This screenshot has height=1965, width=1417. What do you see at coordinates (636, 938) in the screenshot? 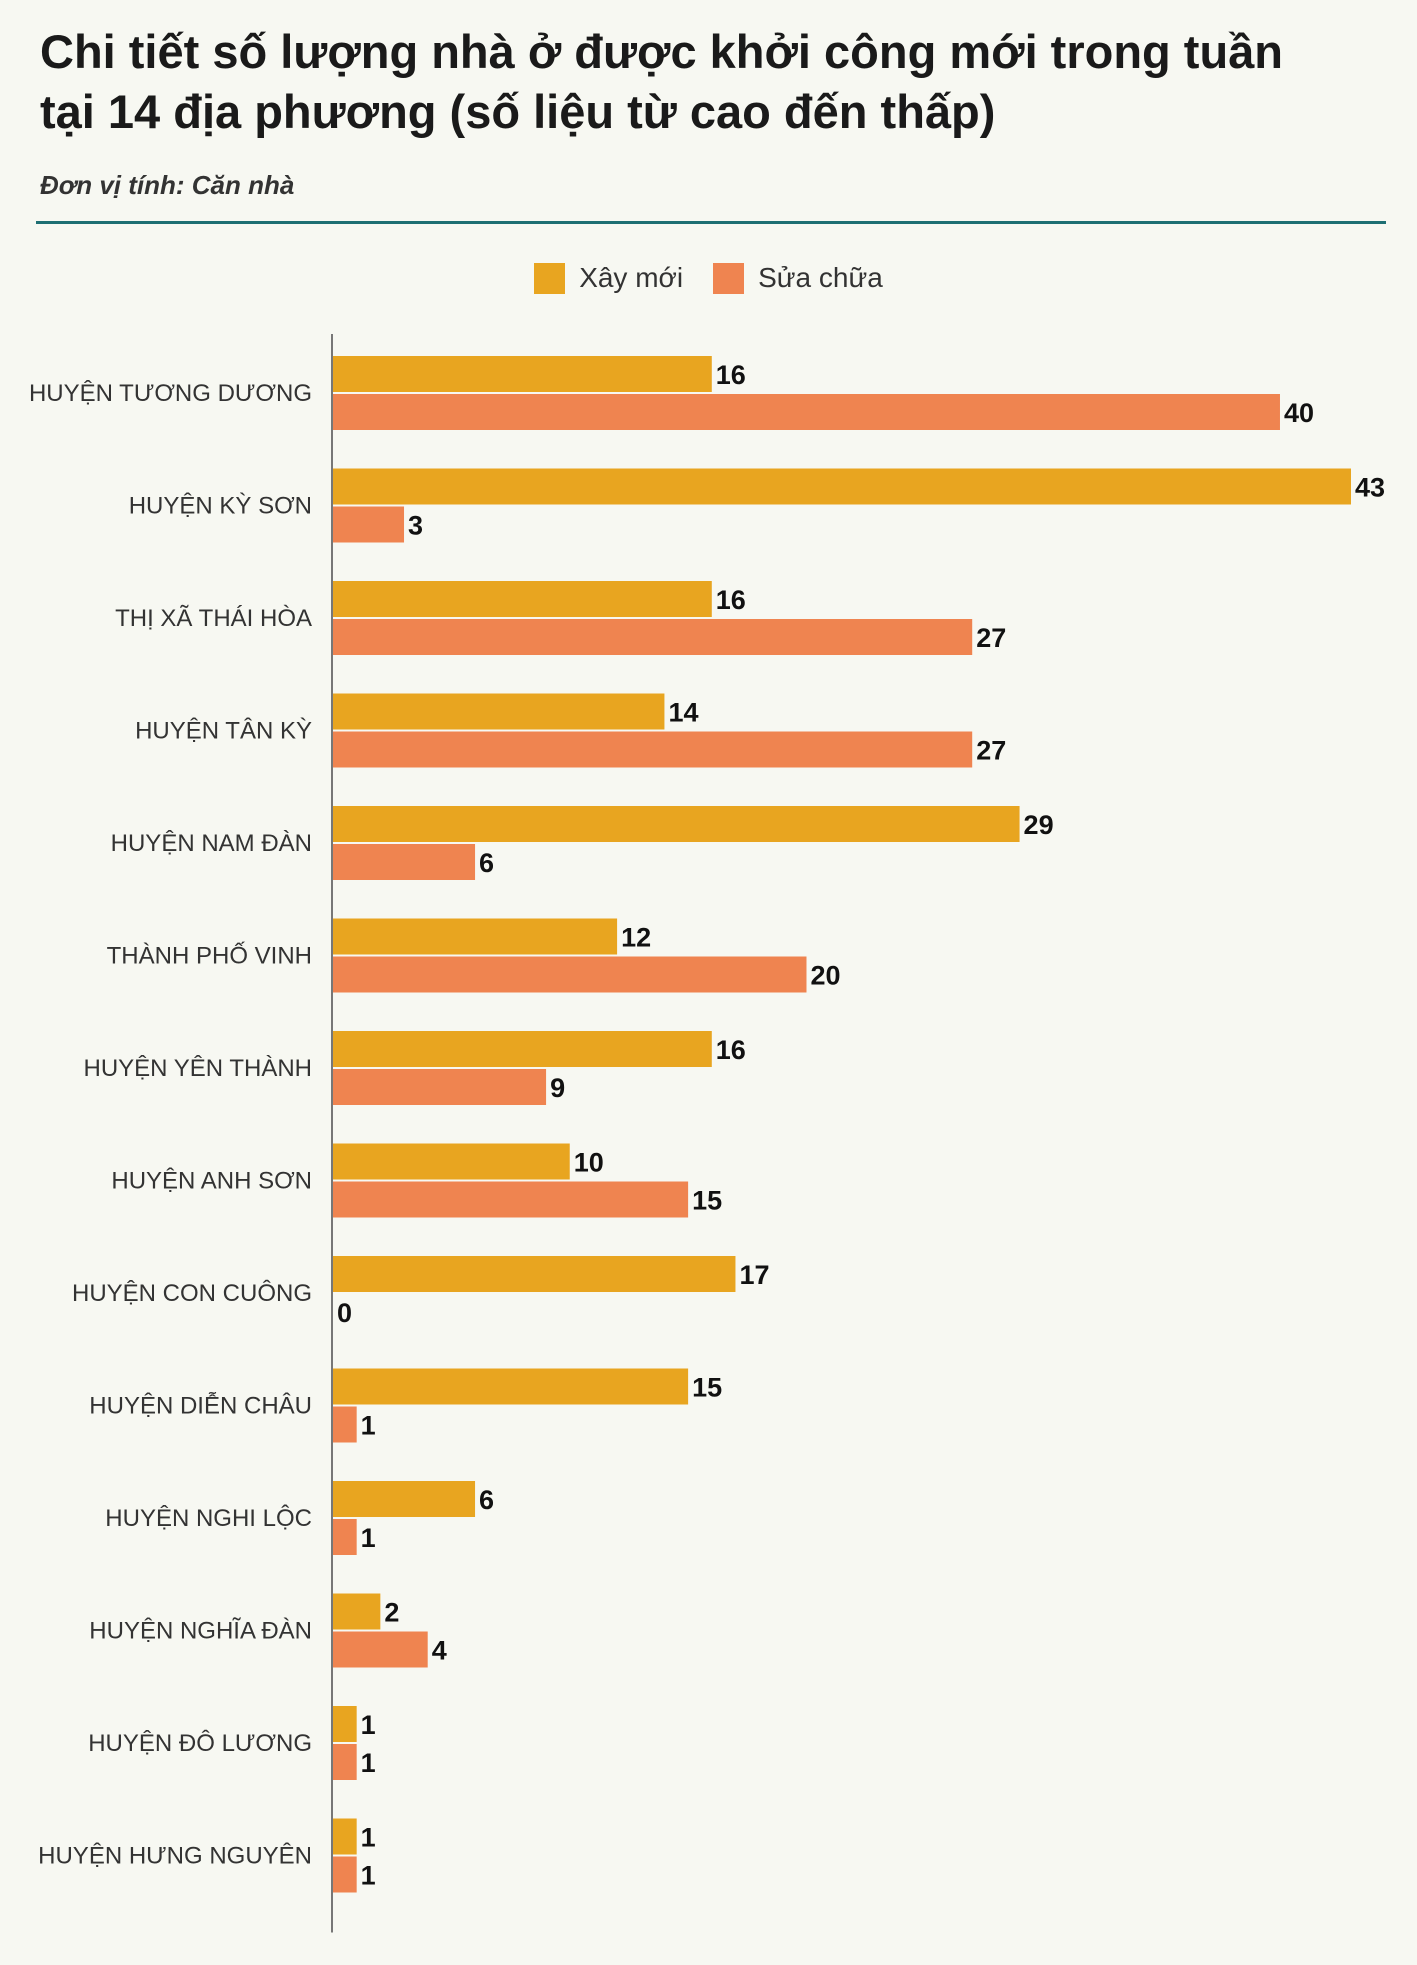
I see `data-label: 12` at bounding box center [636, 938].